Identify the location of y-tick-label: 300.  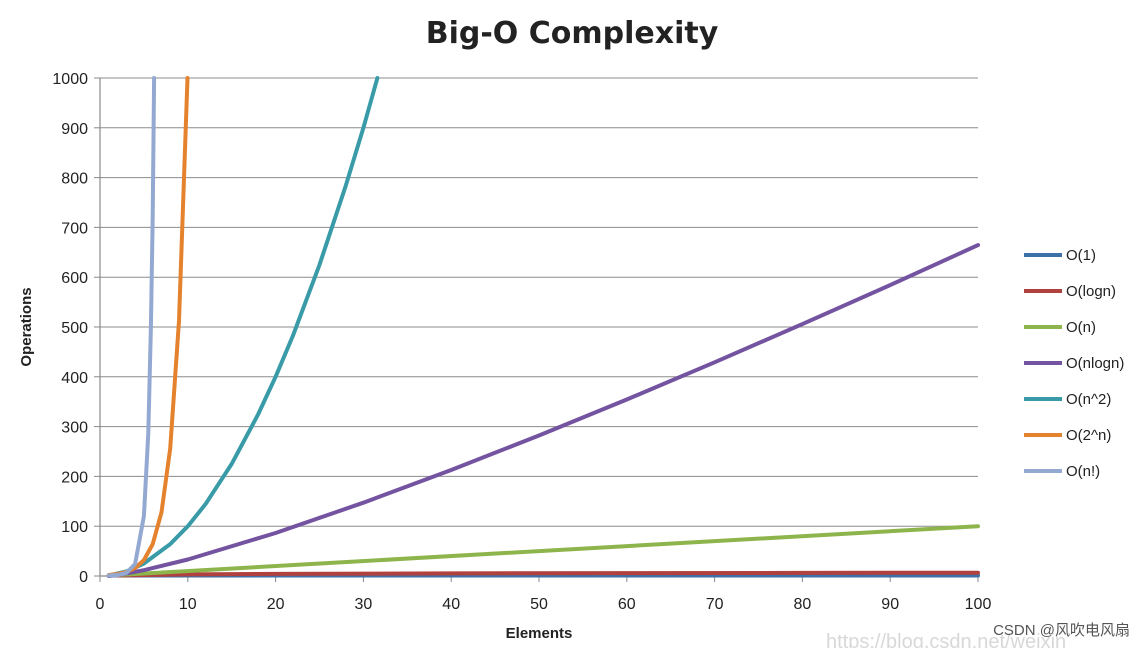
(74, 428).